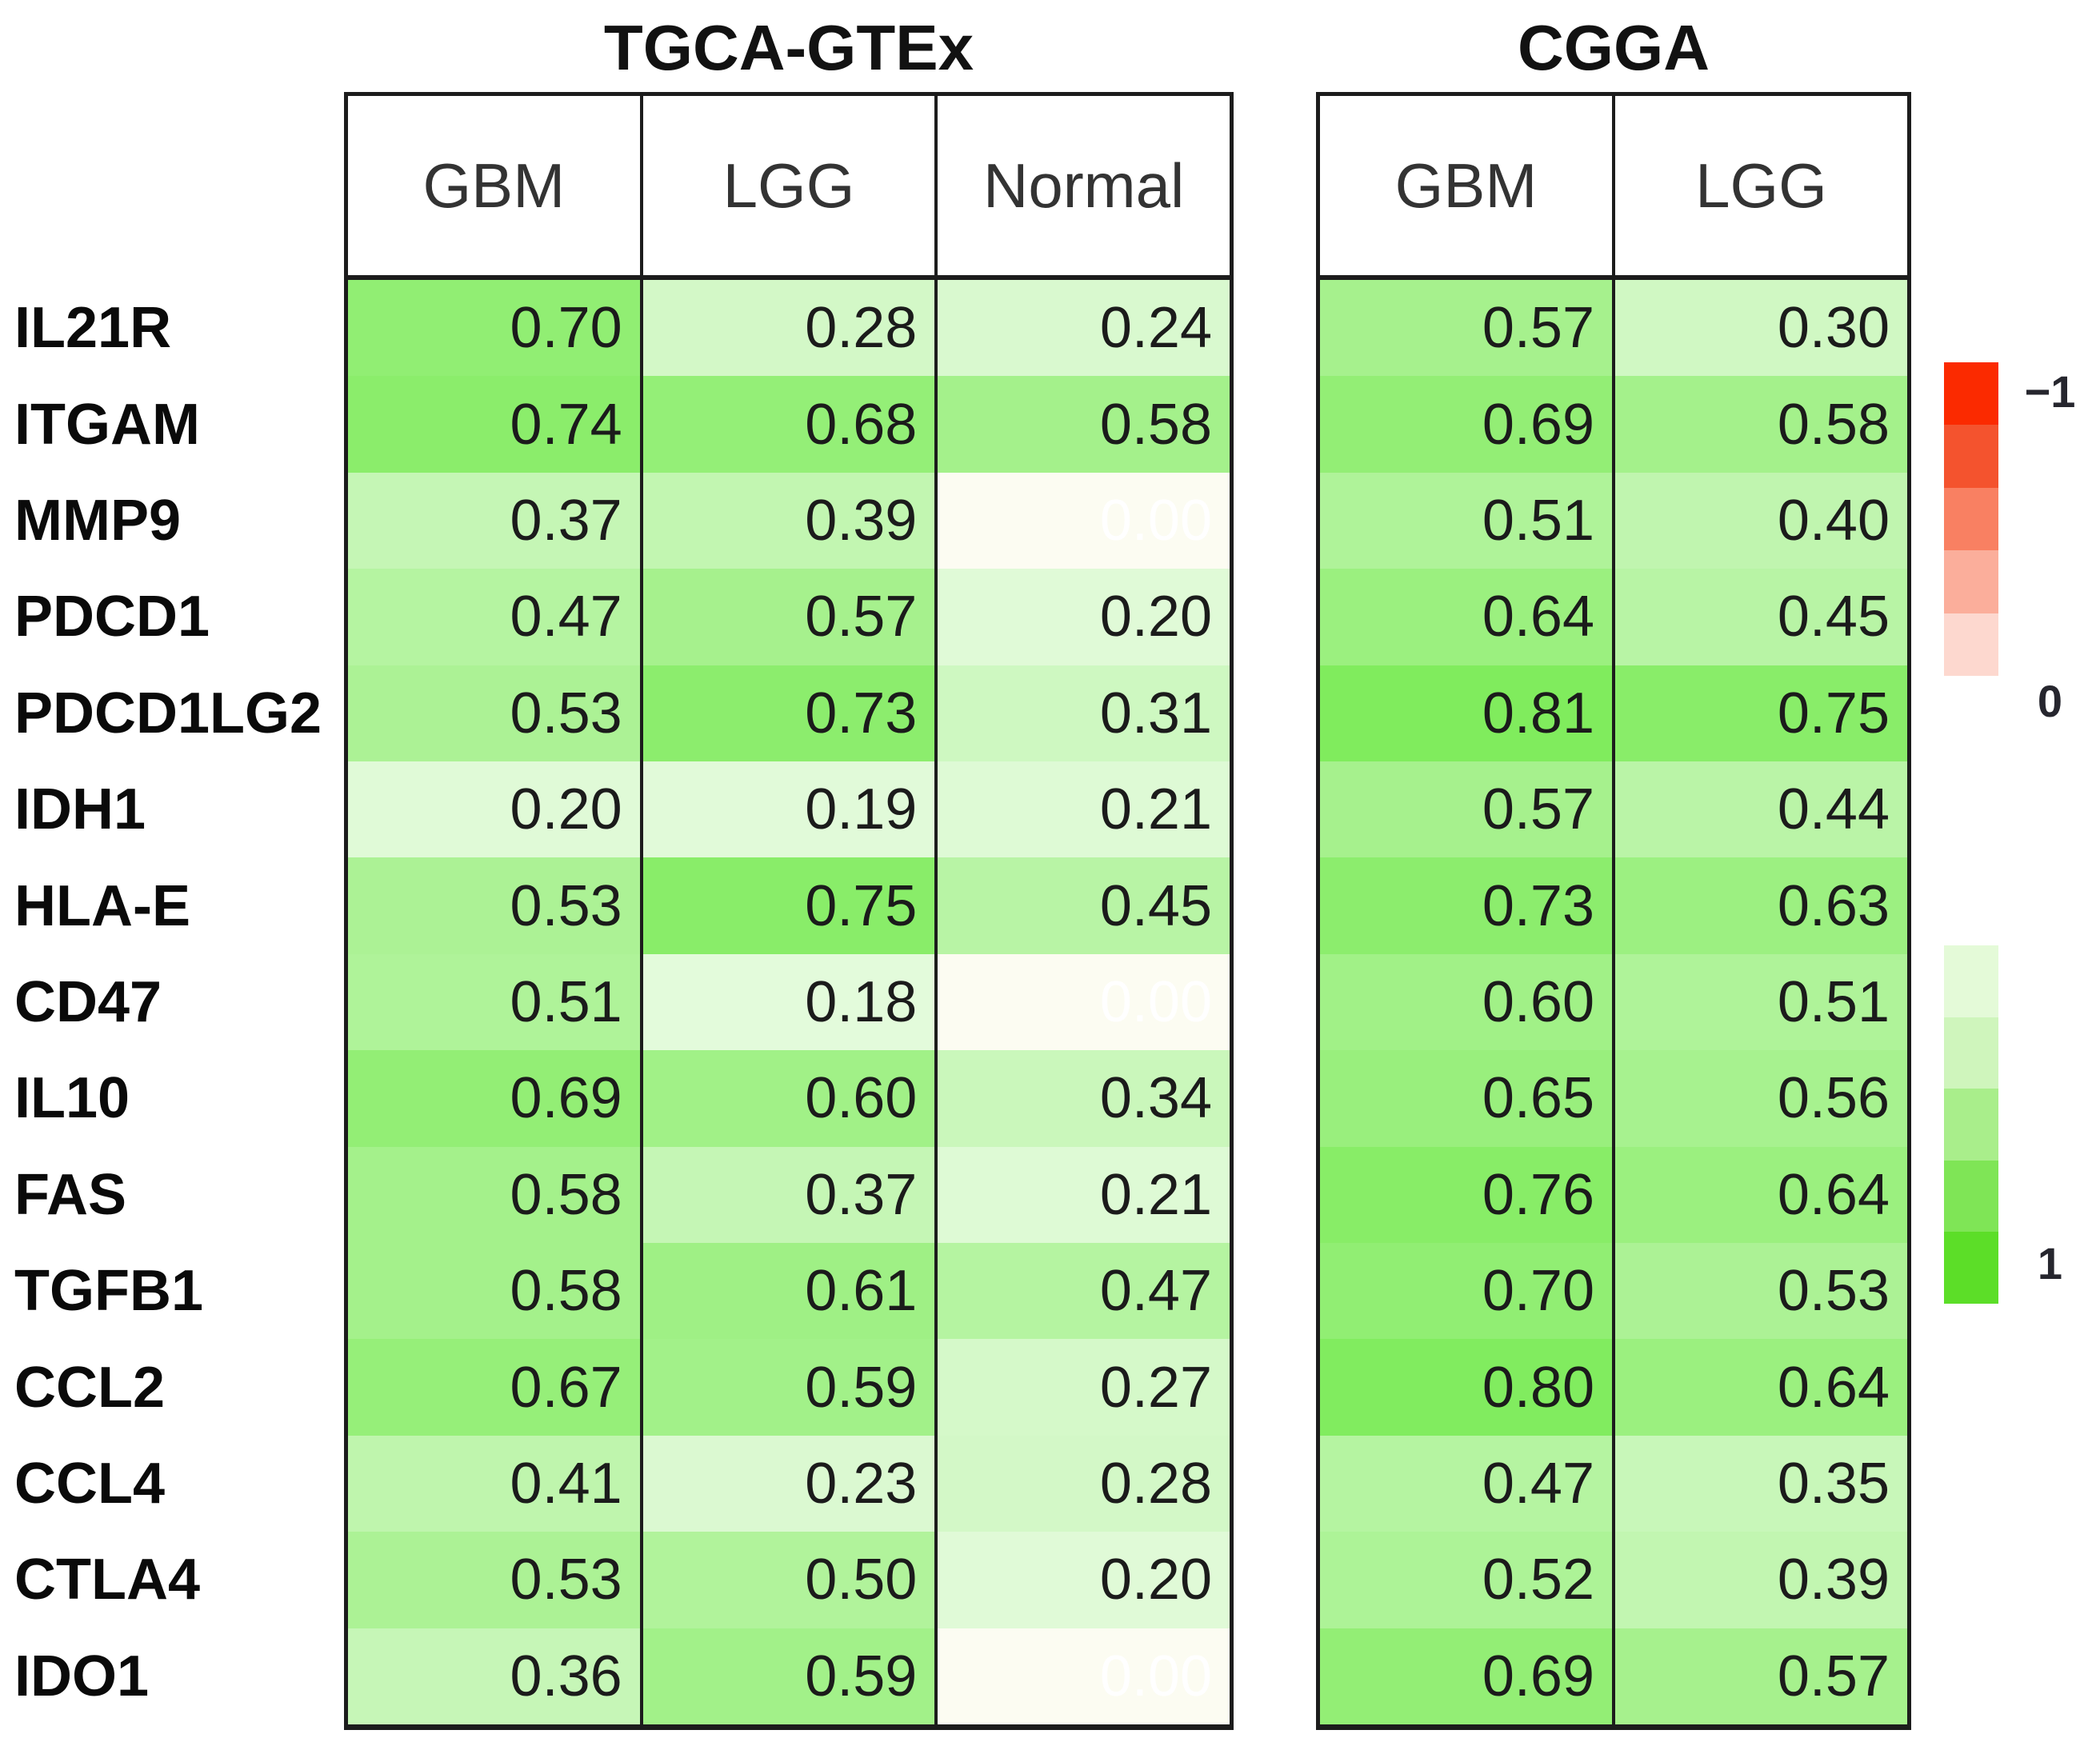  I want to click on heatmap-cell: 0.61, so click(790, 1291).